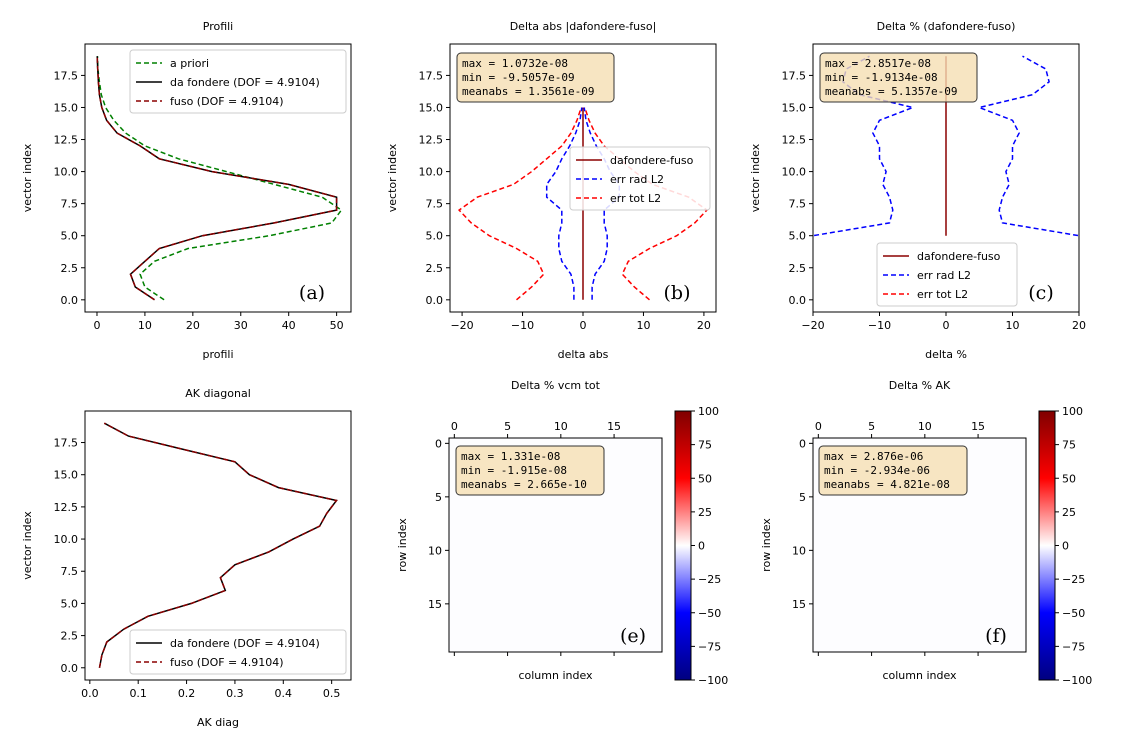 This screenshot has height=750, width=1125. What do you see at coordinates (1047, 545) in the screenshot?
I see `colorbar-bar` at bounding box center [1047, 545].